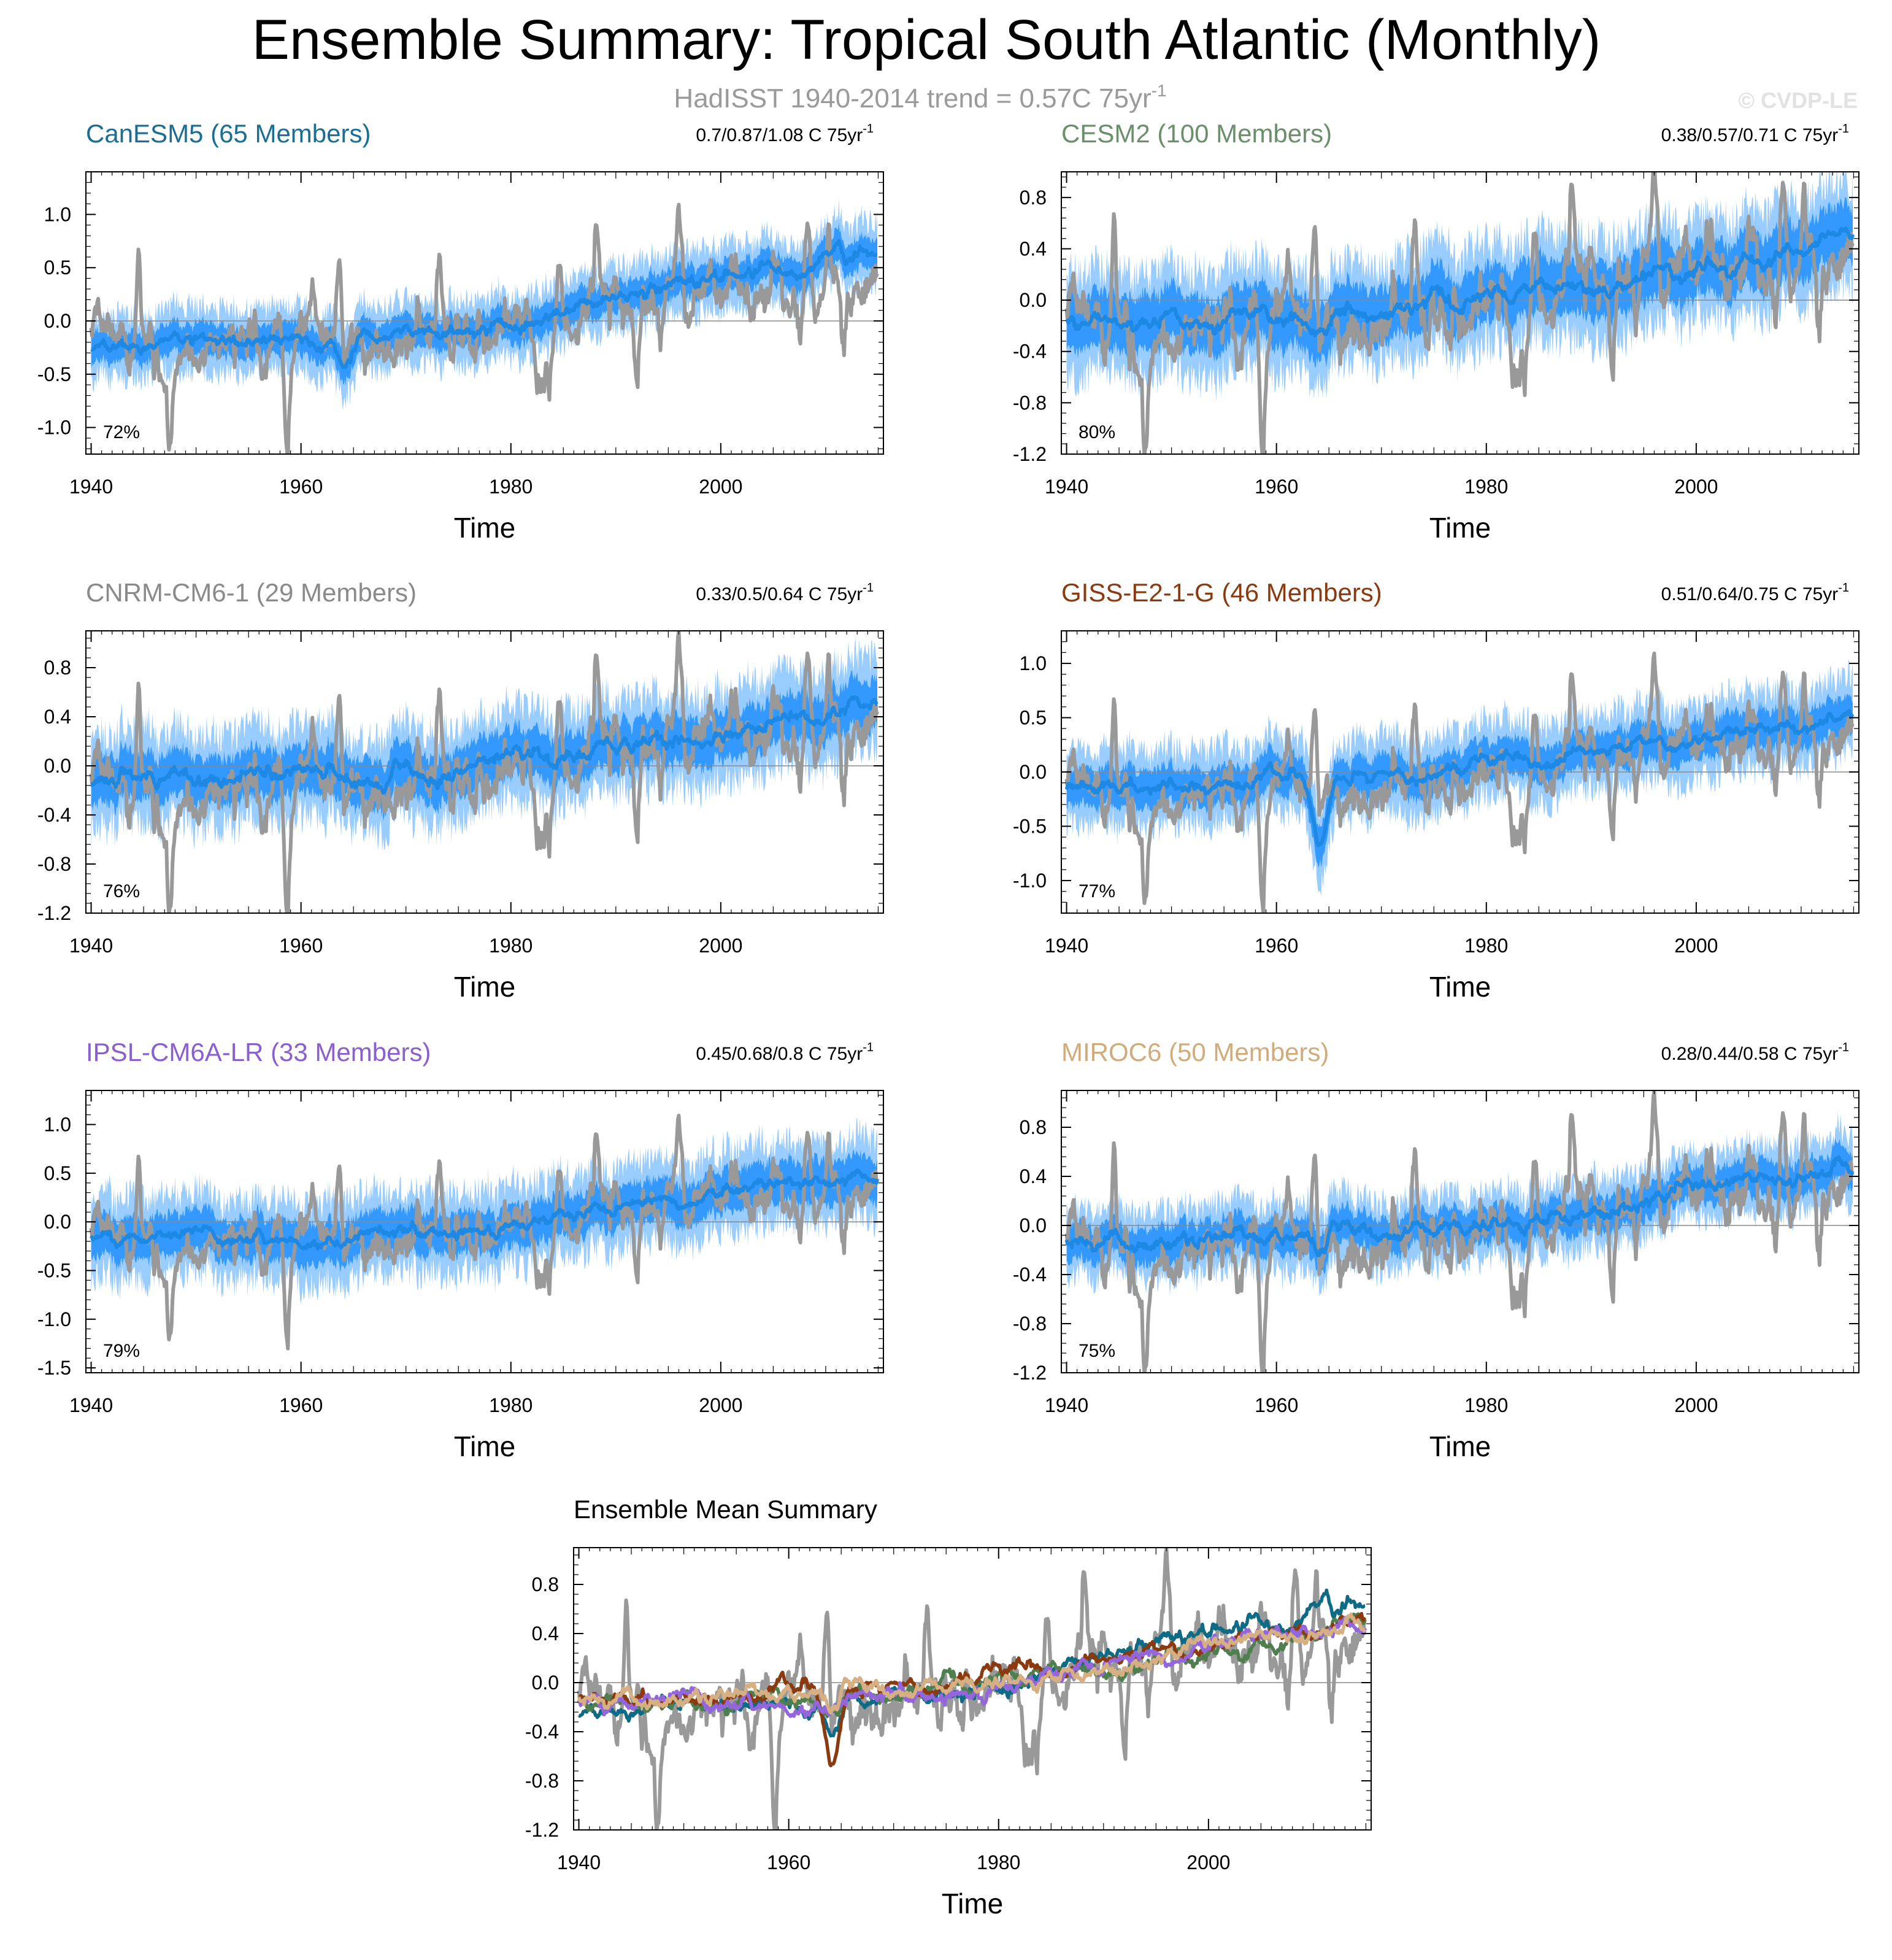  What do you see at coordinates (252, 592) in the screenshot?
I see `panel-title: CNRM-CM6-1 (29 Members)` at bounding box center [252, 592].